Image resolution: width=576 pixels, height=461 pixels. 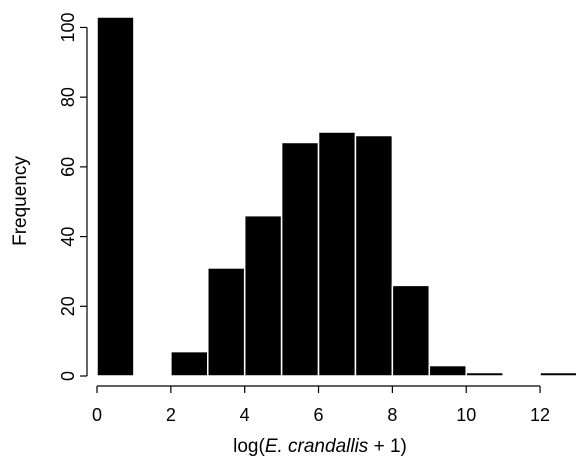 I want to click on x-tick-label: 8, so click(x=392, y=415).